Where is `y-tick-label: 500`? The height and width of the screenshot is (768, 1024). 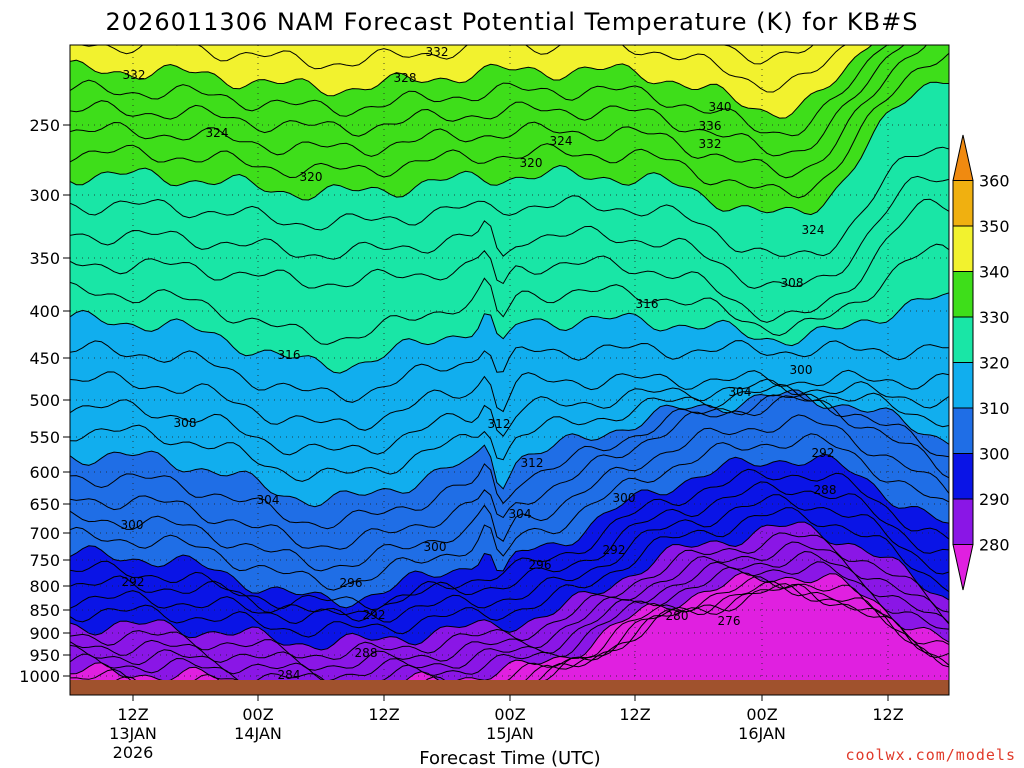
y-tick-label: 500 is located at coordinates (44, 400).